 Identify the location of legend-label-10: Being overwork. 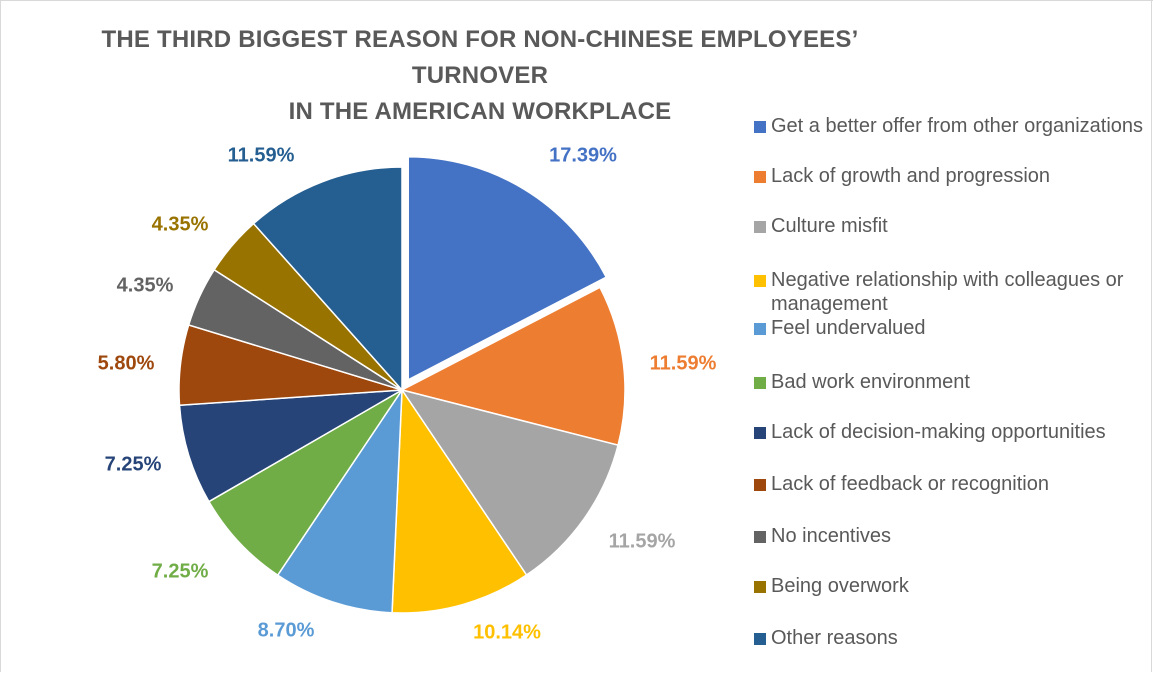
(840, 586).